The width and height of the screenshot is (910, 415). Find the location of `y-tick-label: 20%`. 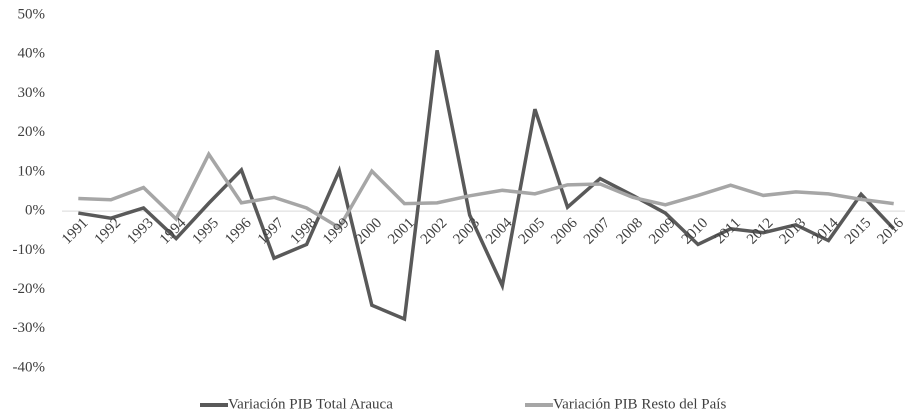

y-tick-label: 20% is located at coordinates (32, 132).